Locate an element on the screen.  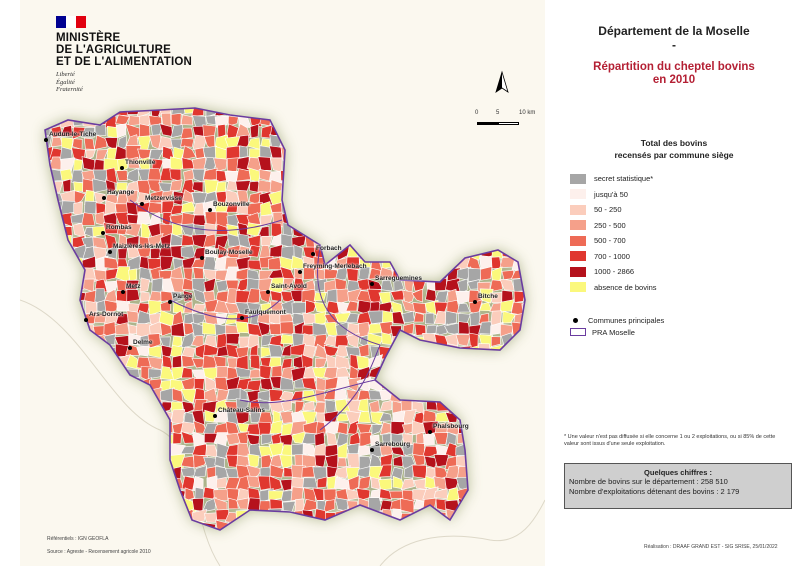
motto-egalite: Égalité is located at coordinates (65, 82).